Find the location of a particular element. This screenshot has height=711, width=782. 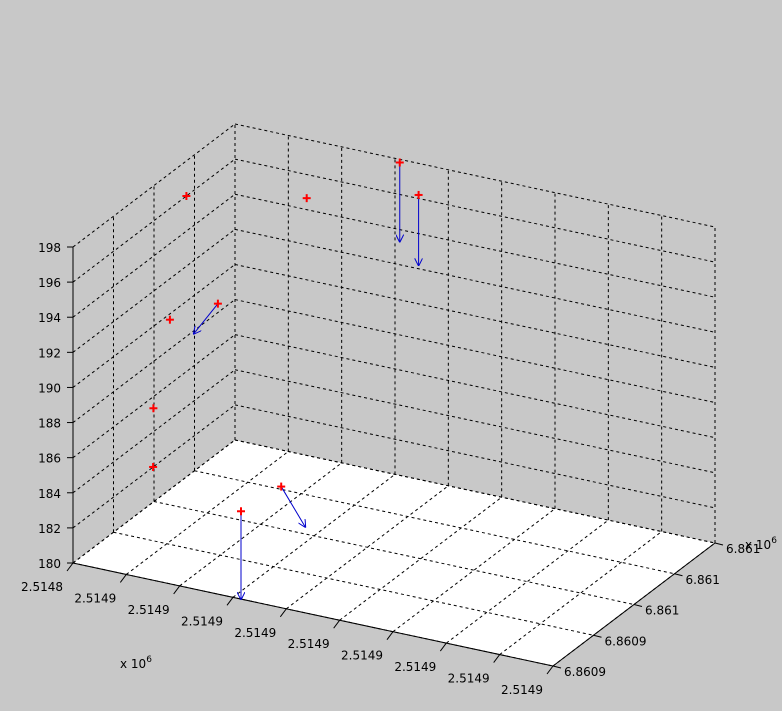

x-tick-label: 2.5148 is located at coordinates (42, 587).